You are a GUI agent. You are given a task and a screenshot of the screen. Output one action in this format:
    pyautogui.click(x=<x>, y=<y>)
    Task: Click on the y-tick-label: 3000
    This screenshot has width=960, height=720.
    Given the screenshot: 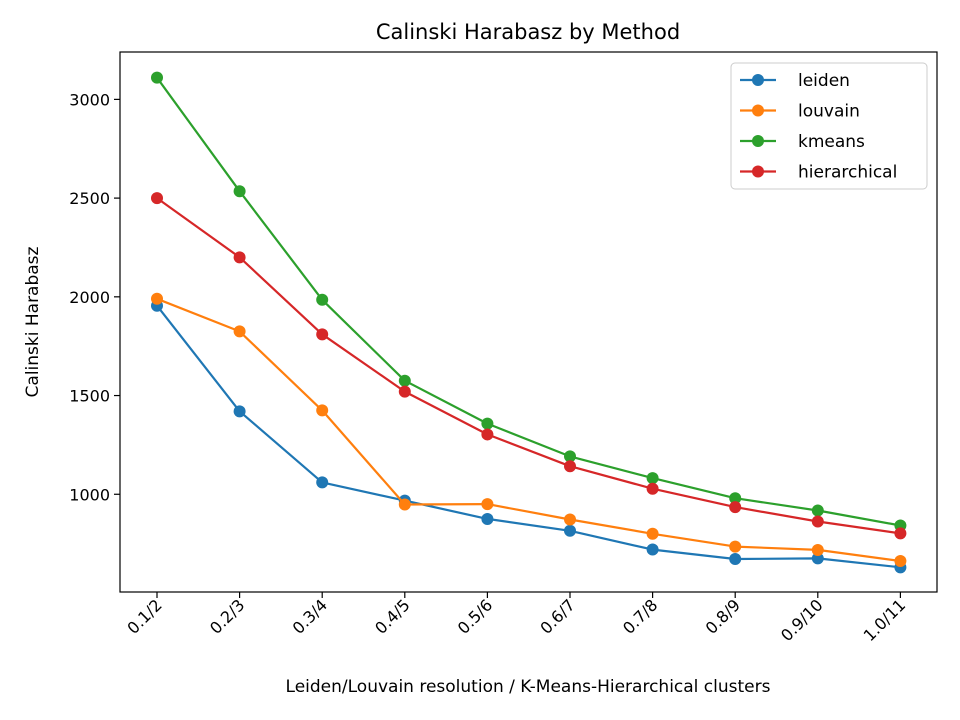 What is the action you would take?
    pyautogui.click(x=89, y=99)
    